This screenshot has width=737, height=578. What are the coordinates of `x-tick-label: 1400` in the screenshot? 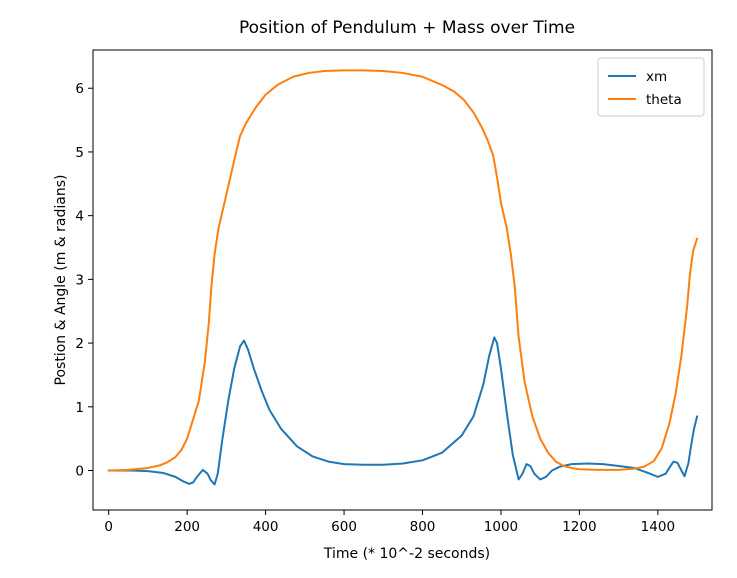 It's located at (658, 527).